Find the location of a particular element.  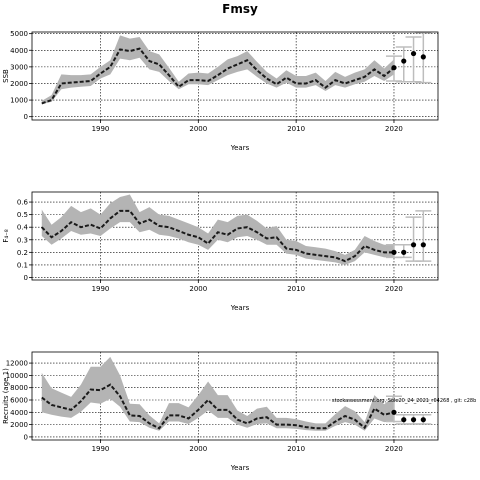

y-tick-label: 12000 is located at coordinates (17, 364).